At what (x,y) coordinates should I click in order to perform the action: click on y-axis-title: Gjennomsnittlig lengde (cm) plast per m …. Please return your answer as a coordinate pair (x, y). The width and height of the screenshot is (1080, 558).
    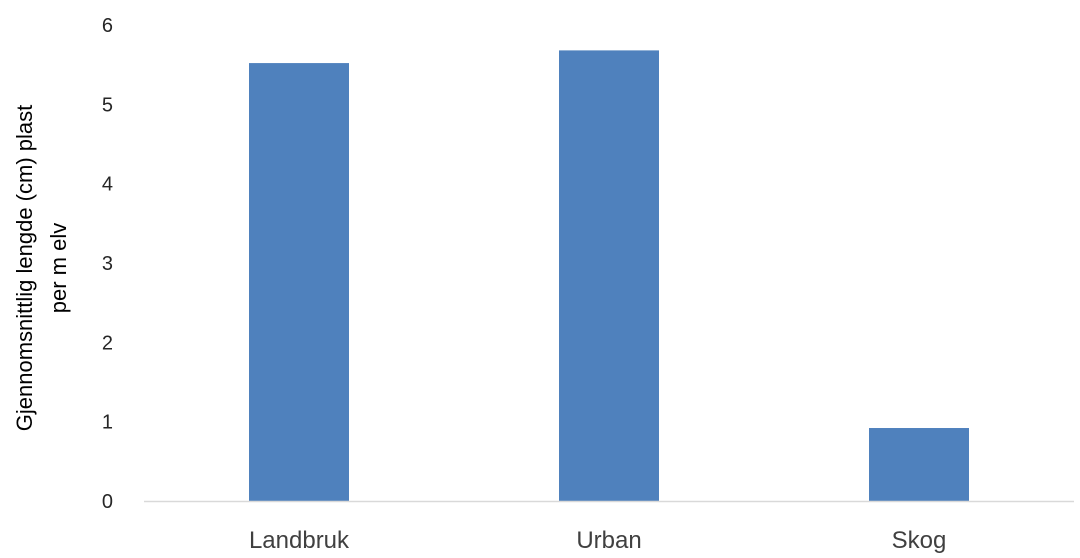
    Looking at the image, I should click on (41, 268).